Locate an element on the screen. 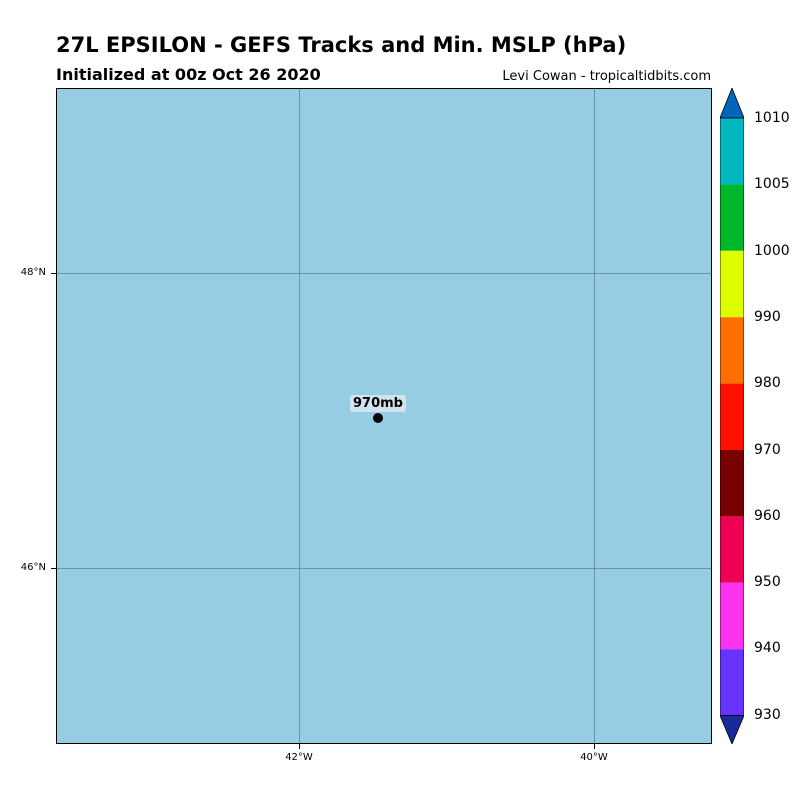 This screenshot has width=800, height=800. colorbar-label-970: 970 is located at coordinates (767, 450).